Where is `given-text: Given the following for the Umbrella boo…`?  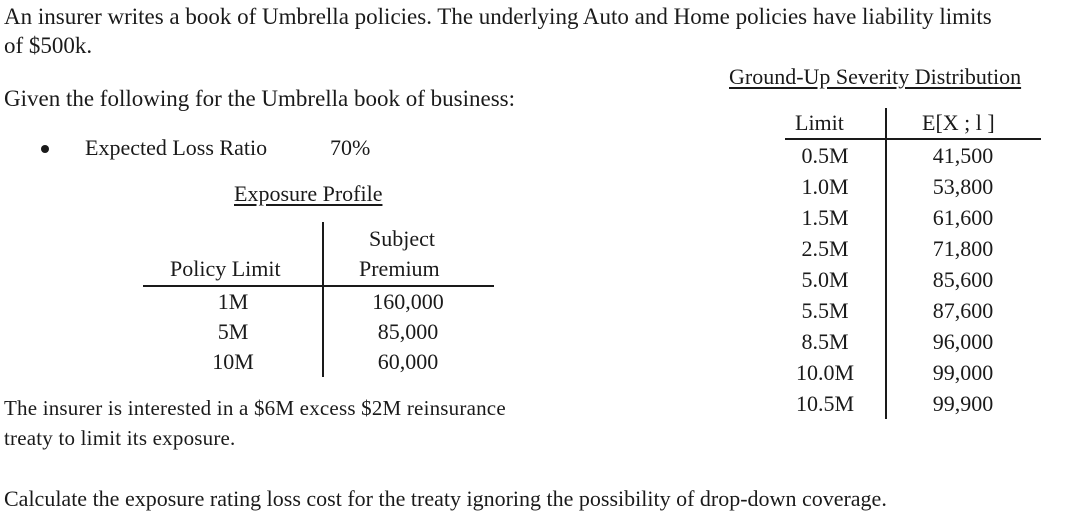 given-text: Given the following for the Umbrella boo… is located at coordinates (260, 98).